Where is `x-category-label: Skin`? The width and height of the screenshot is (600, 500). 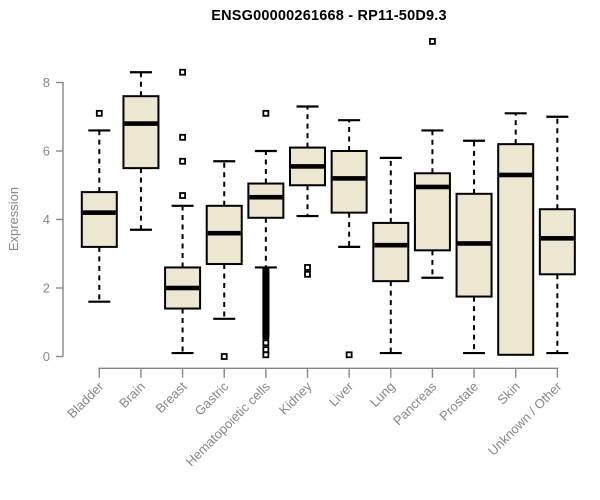 x-category-label: Skin is located at coordinates (508, 393).